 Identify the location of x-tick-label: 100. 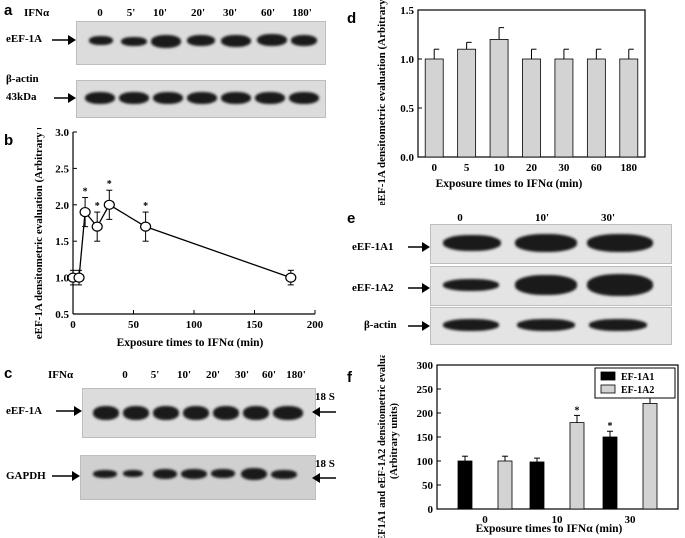
(194, 325).